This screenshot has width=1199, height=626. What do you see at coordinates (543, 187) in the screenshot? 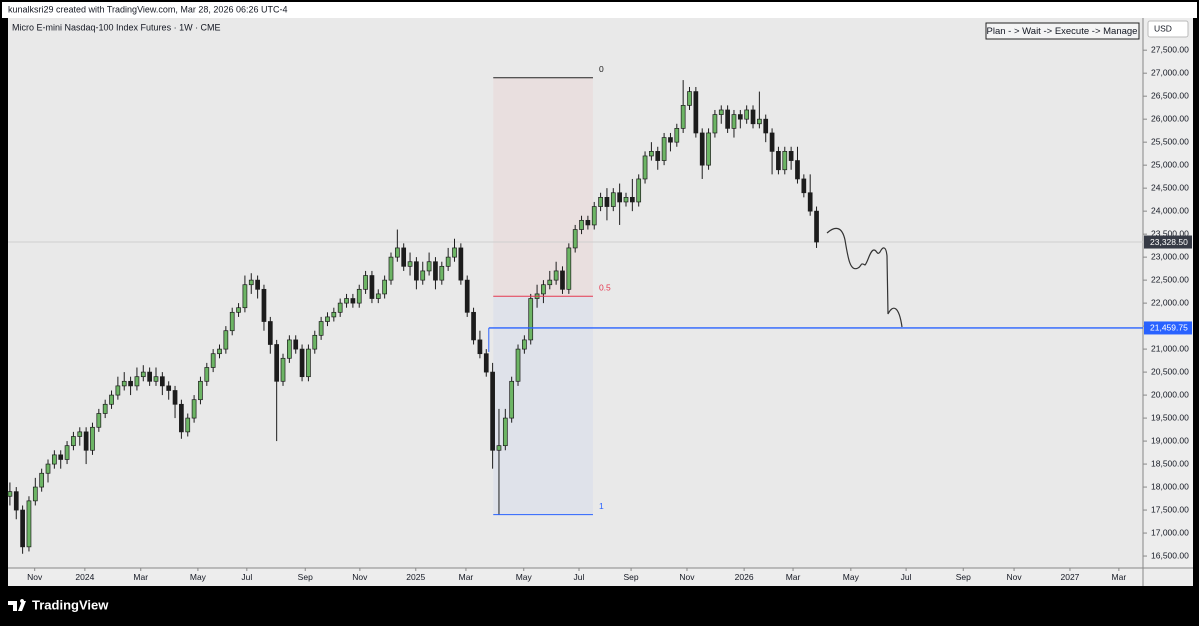
I see `fib-zone-upper` at bounding box center [543, 187].